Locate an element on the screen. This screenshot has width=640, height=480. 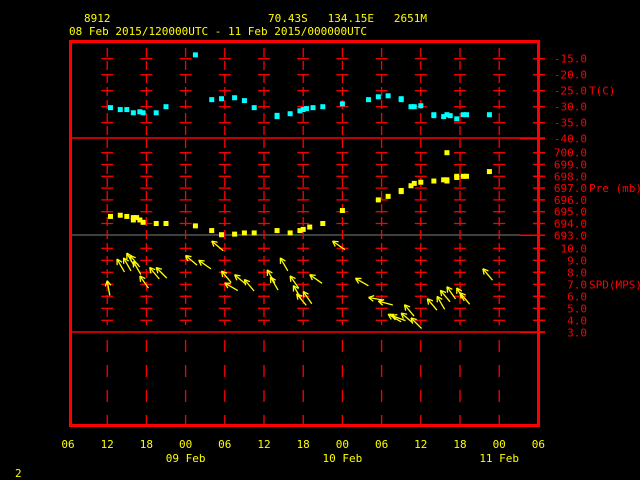
y-tick-label: 5.0 is located at coordinates (577, 308).